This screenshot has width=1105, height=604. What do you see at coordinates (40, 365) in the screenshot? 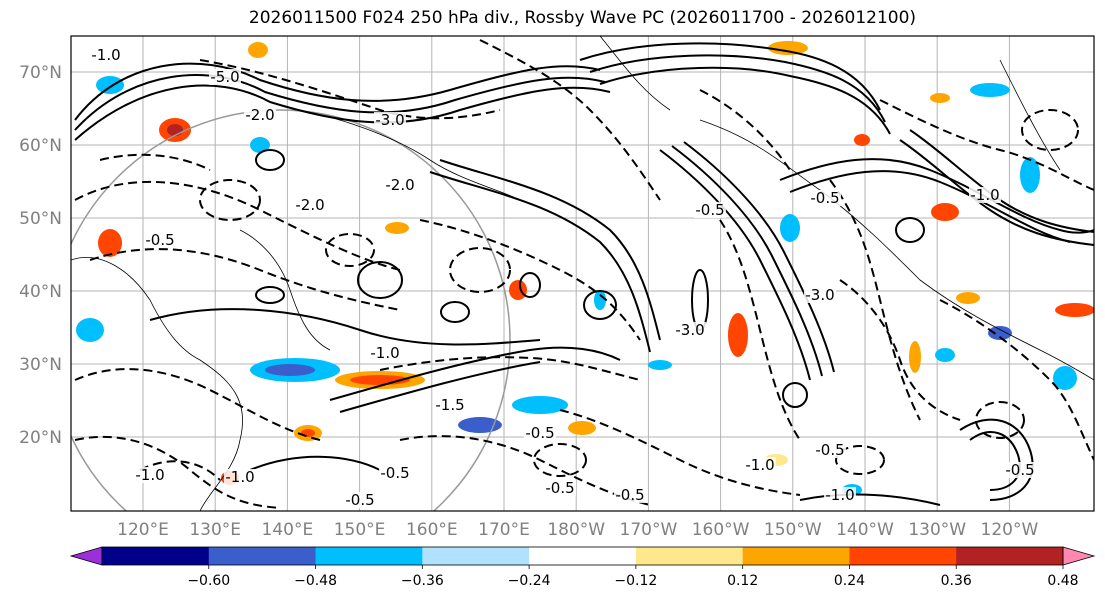
I see `lat-label: 30°N` at bounding box center [40, 365].